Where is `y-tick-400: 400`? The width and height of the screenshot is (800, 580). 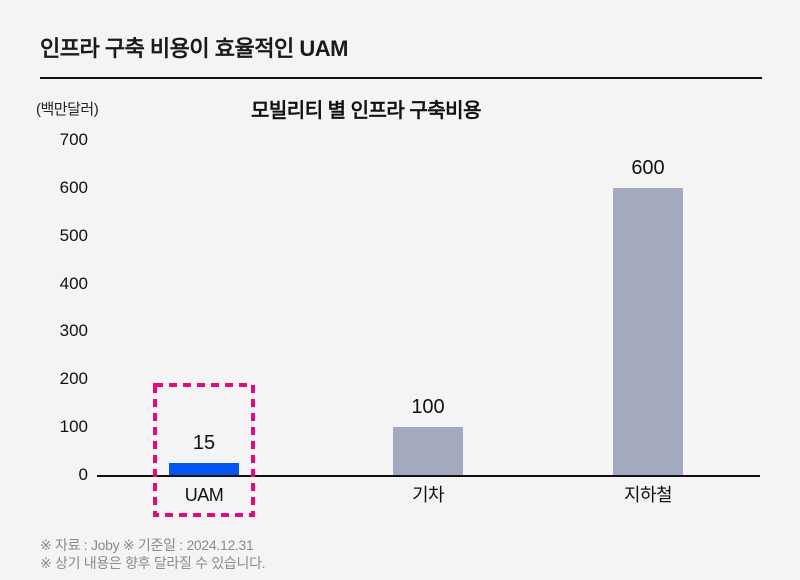
y-tick-400: 400 is located at coordinates (73, 283).